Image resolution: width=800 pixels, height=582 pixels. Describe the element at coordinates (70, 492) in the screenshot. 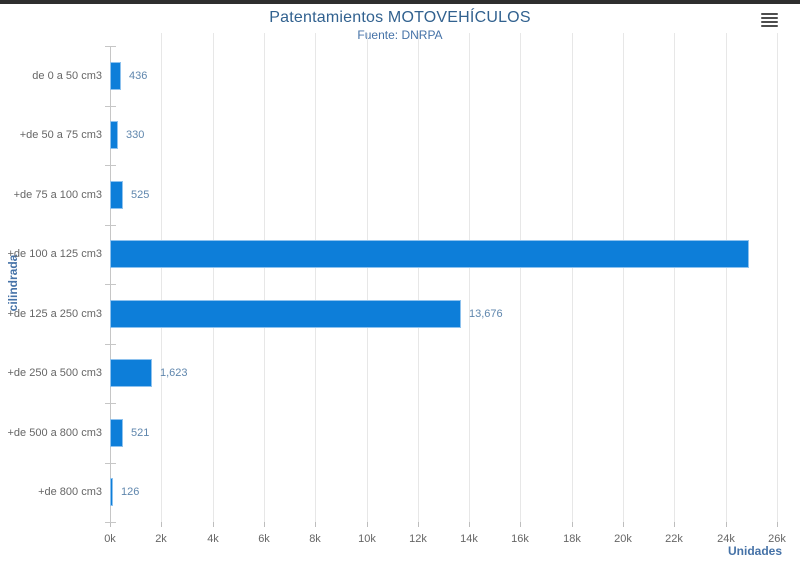

I see `category-label: +de 800 cm3` at that location.